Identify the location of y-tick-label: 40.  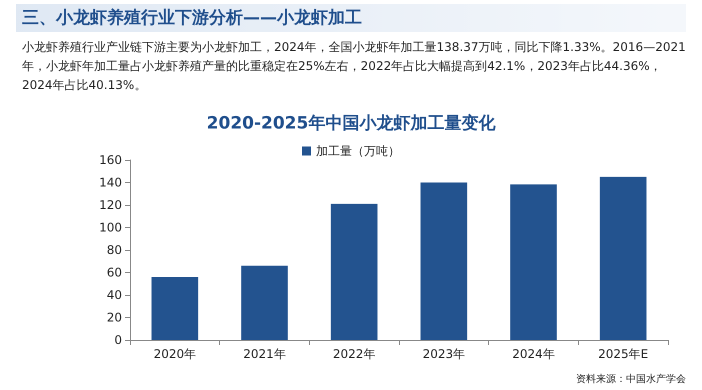
(114, 295).